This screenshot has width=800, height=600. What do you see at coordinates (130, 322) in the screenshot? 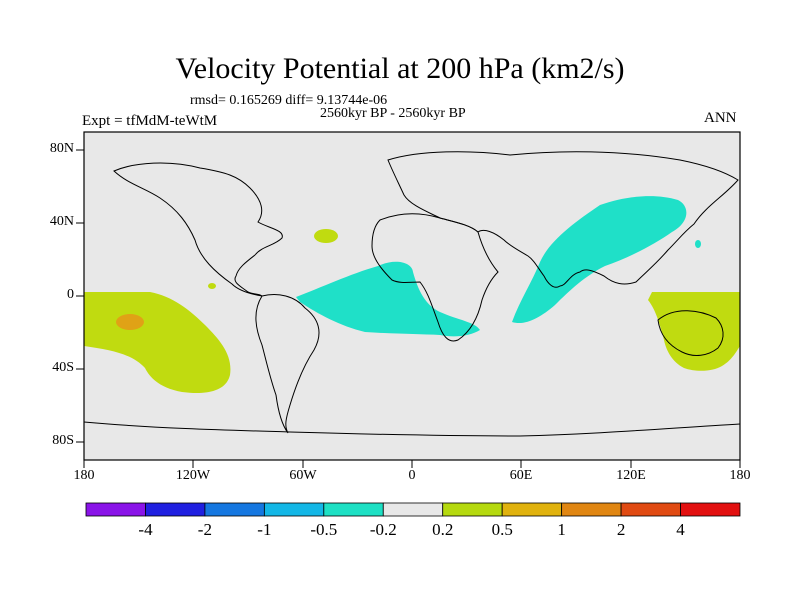
I see `orange-anomaly-region` at bounding box center [130, 322].